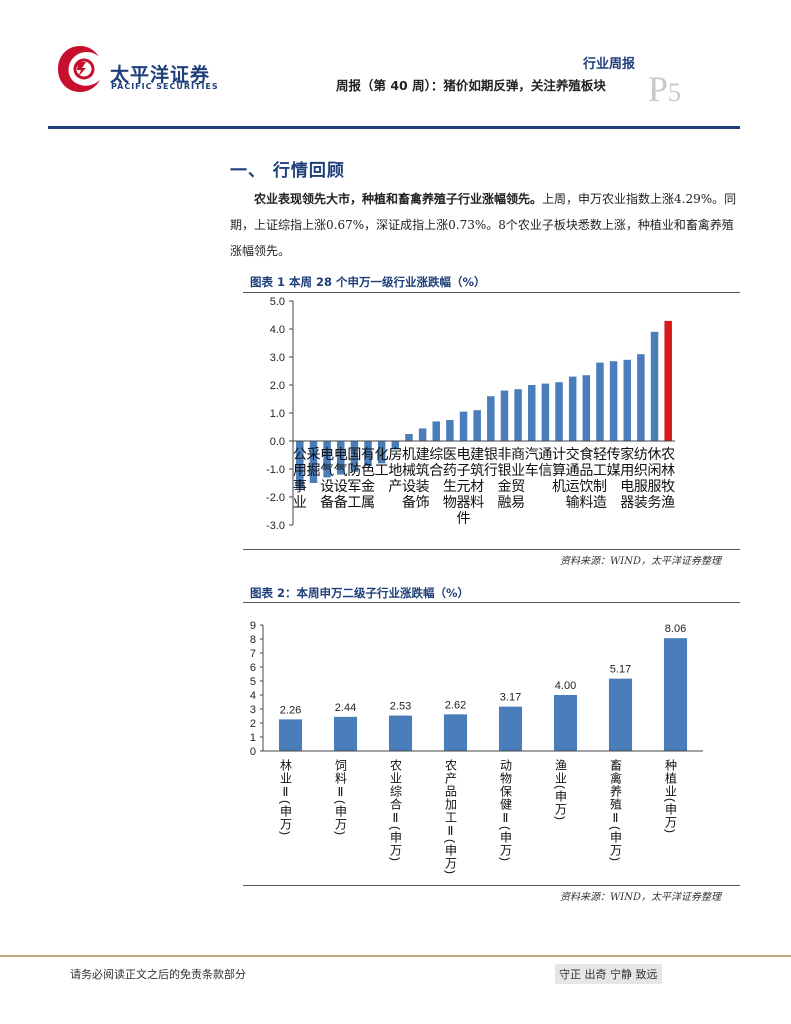 This screenshot has height=1024, width=791. What do you see at coordinates (600, 454) in the screenshot?
I see `chart1-category-label: 轻` at bounding box center [600, 454].